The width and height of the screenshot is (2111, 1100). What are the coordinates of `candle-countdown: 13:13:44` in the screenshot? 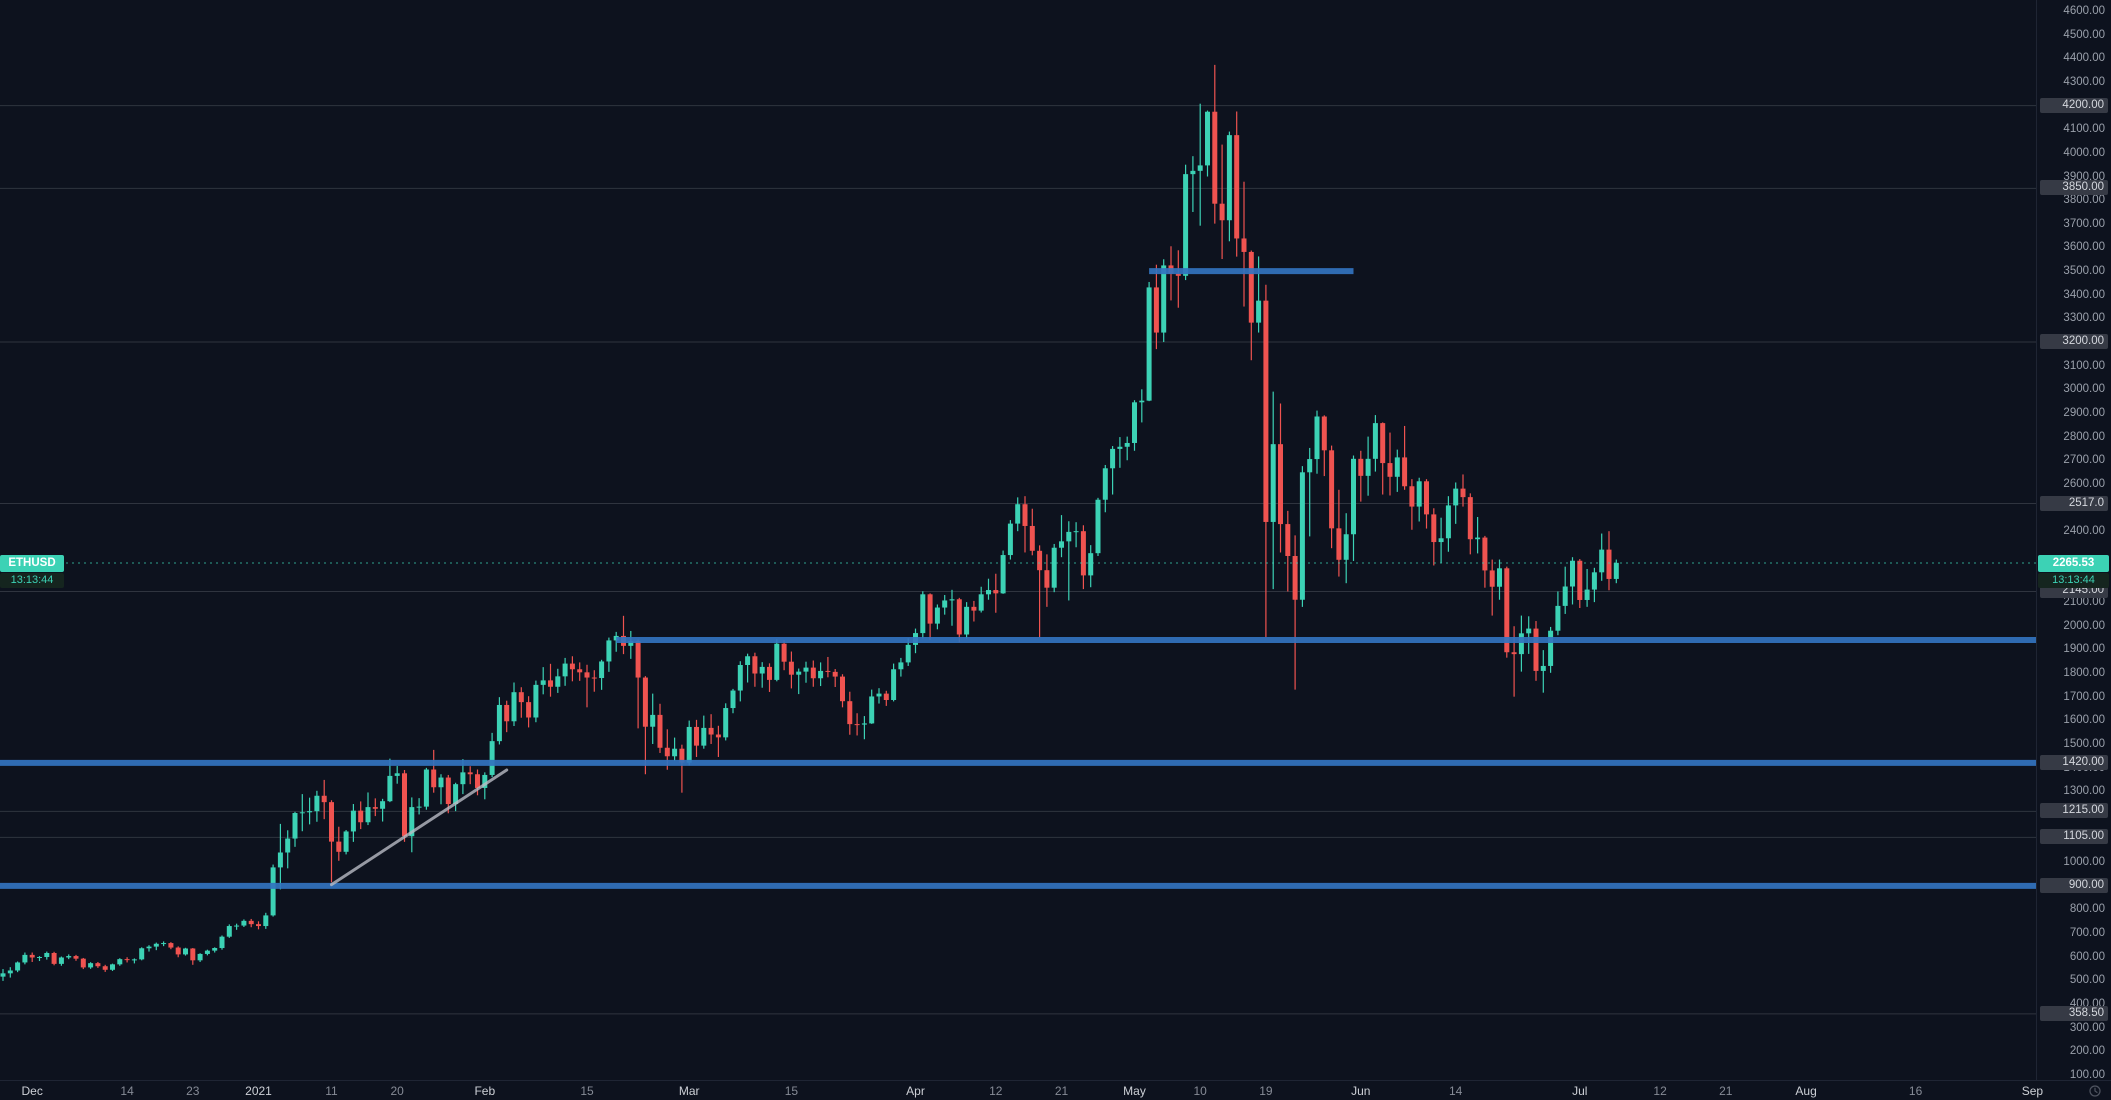 It's located at (2073, 580).